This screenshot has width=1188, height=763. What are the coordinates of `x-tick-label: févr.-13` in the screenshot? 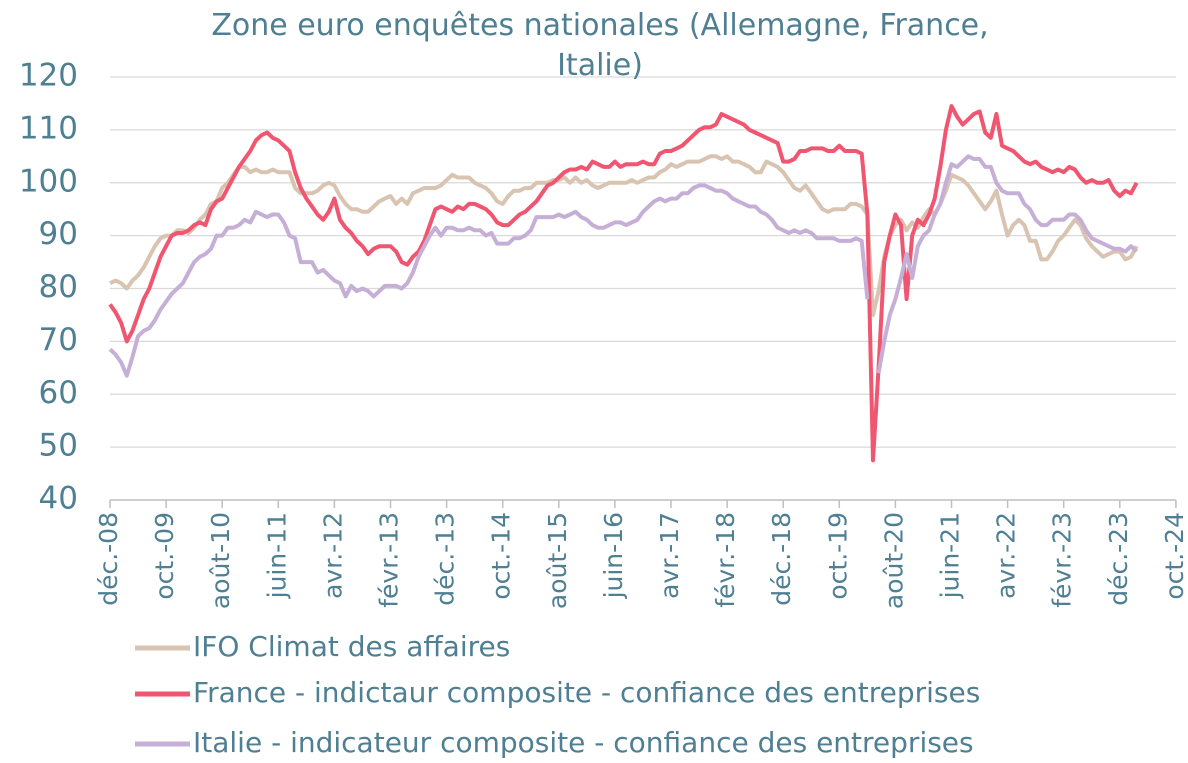 It's located at (389, 560).